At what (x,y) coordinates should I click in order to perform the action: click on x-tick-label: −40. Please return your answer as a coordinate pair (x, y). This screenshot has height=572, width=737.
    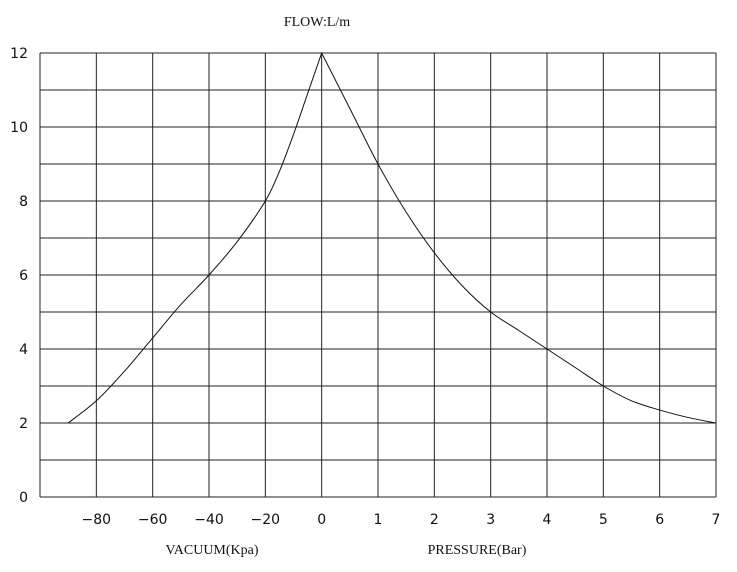
    Looking at the image, I should click on (209, 520).